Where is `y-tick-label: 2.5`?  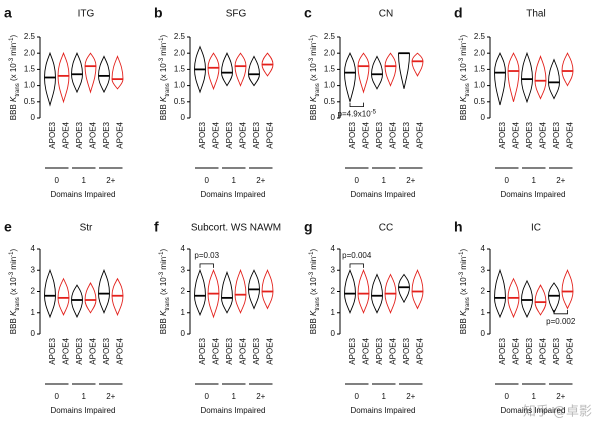 y-tick-label: 2.5 is located at coordinates (330, 36).